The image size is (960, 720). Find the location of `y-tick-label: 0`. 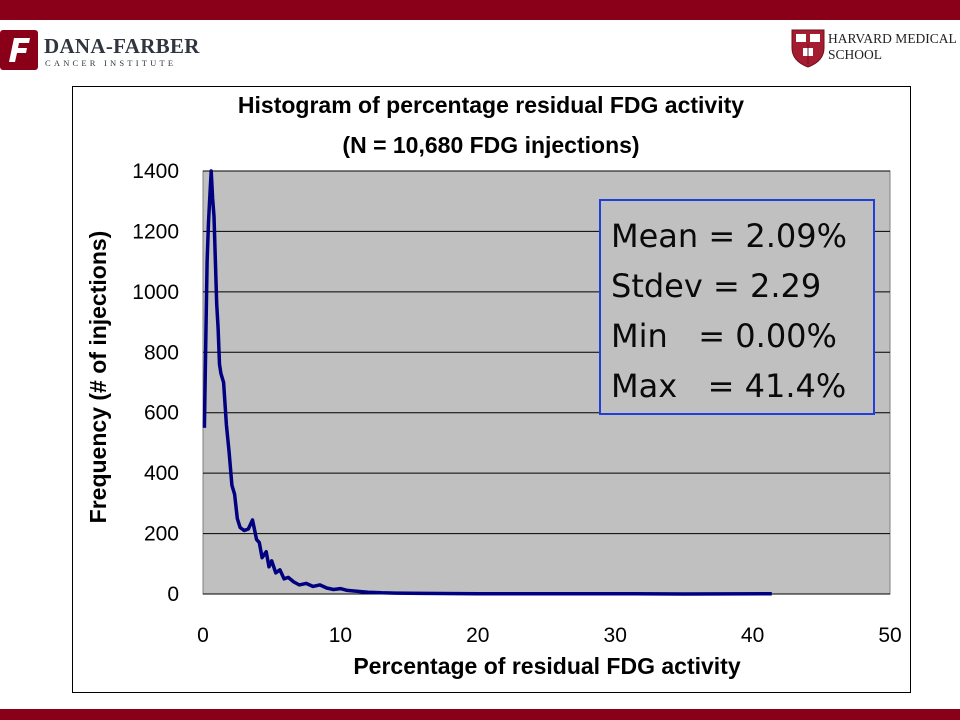

y-tick-label: 0 is located at coordinates (173, 594).